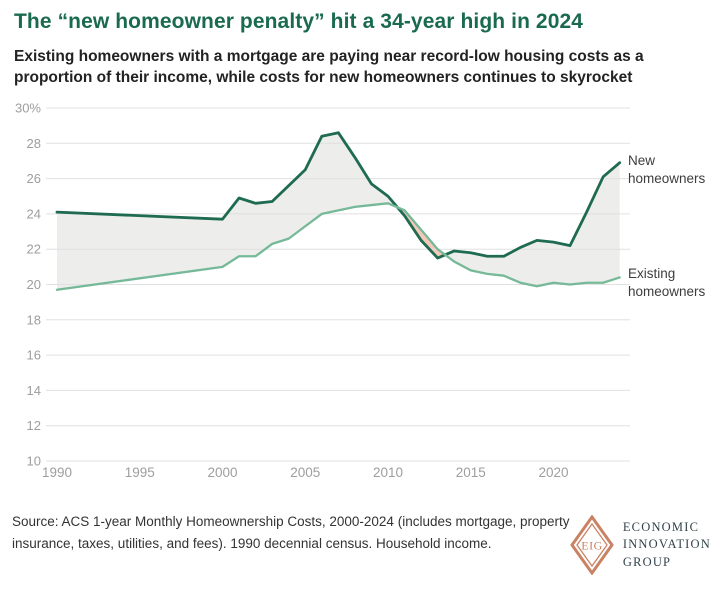 Image resolution: width=727 pixels, height=591 pixels. I want to click on eig-logo: EIG ECONOMIC INNOVATION GROUP, so click(640, 544).